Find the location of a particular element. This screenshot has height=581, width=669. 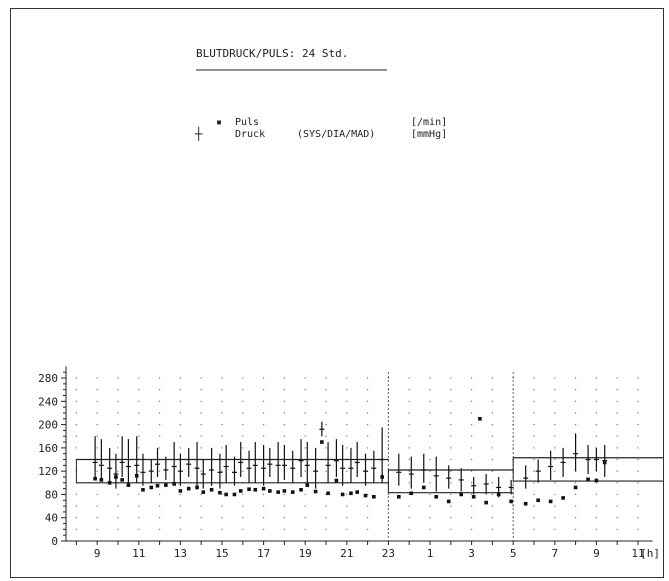

y-tick-label: 160 is located at coordinates (48, 448).